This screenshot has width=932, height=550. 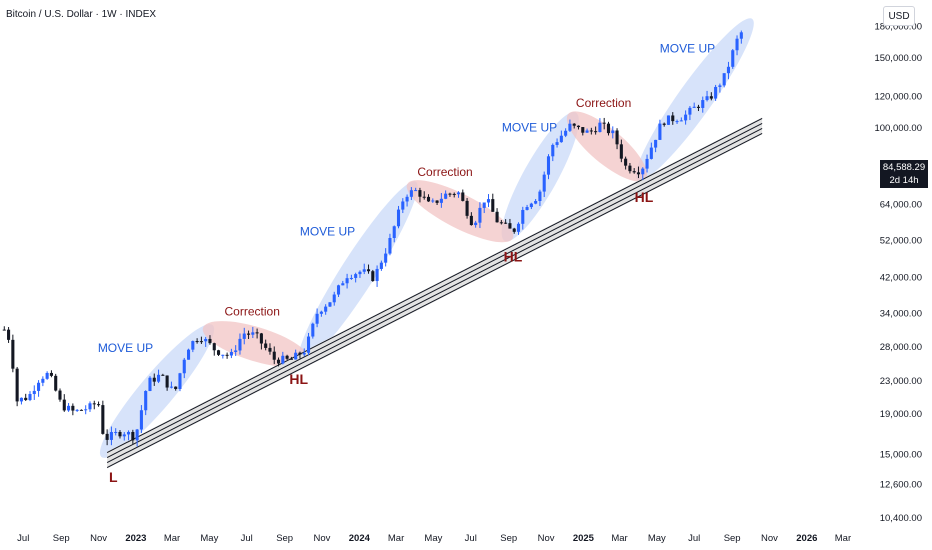 What do you see at coordinates (901, 314) in the screenshot?
I see `price-tick-label: 34,000.00` at bounding box center [901, 314].